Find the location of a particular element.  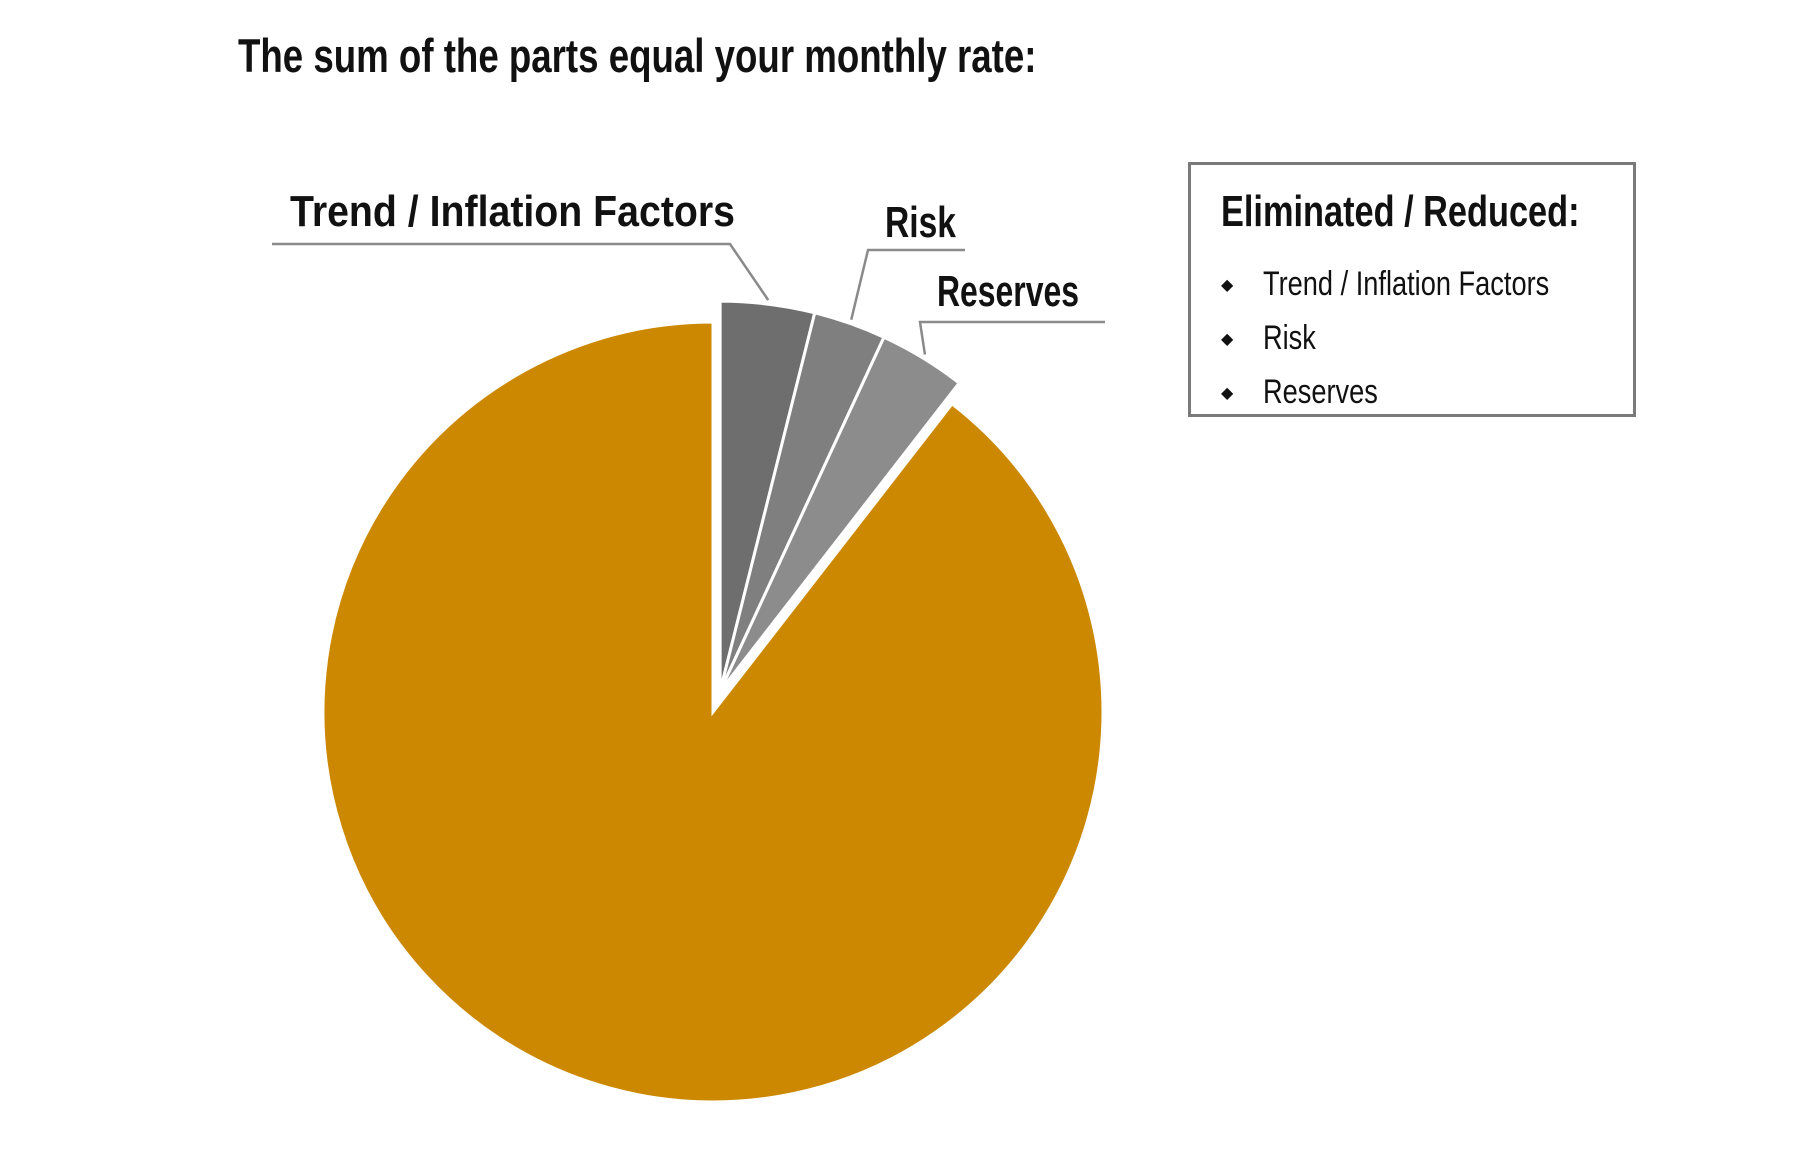

data-label: Reserves is located at coordinates (1008, 291).